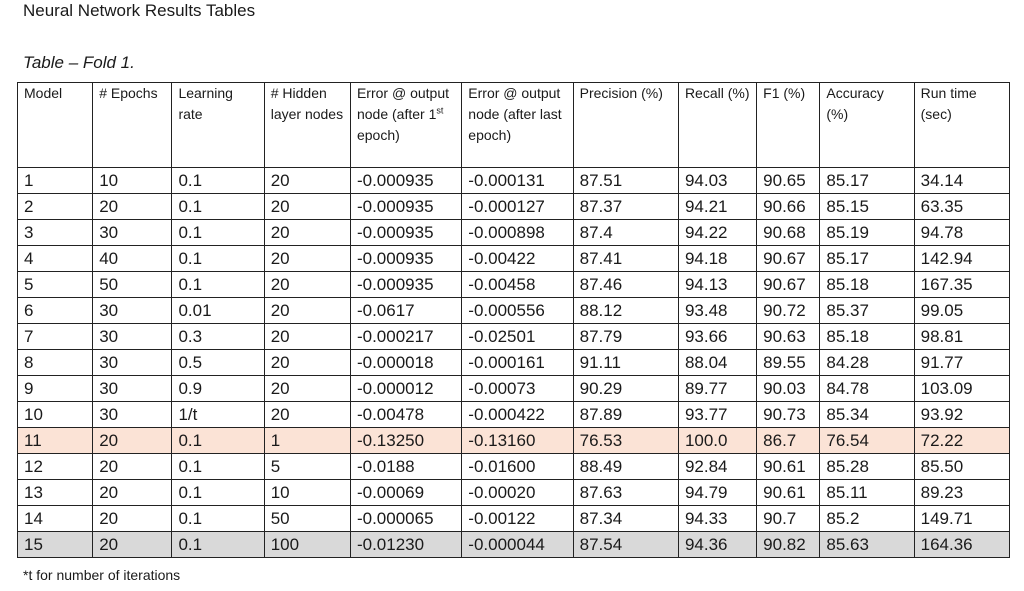 This screenshot has width=1024, height=591. Describe the element at coordinates (517, 519) in the screenshot. I see `cell-error-last: -0.00122` at that location.